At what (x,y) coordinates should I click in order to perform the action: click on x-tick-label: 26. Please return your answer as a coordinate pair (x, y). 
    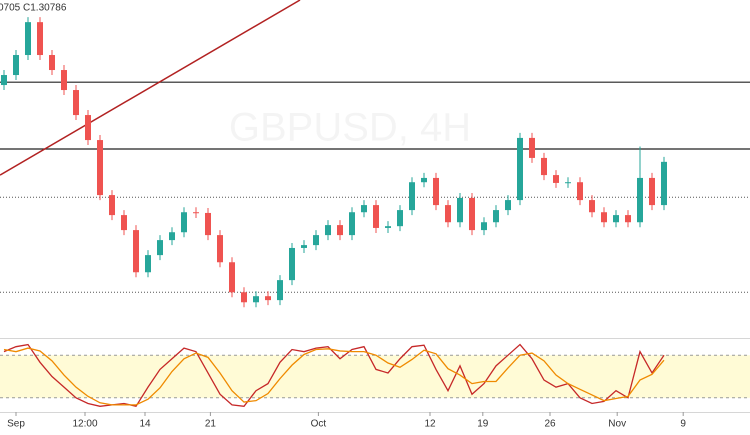
    Looking at the image, I should click on (550, 424).